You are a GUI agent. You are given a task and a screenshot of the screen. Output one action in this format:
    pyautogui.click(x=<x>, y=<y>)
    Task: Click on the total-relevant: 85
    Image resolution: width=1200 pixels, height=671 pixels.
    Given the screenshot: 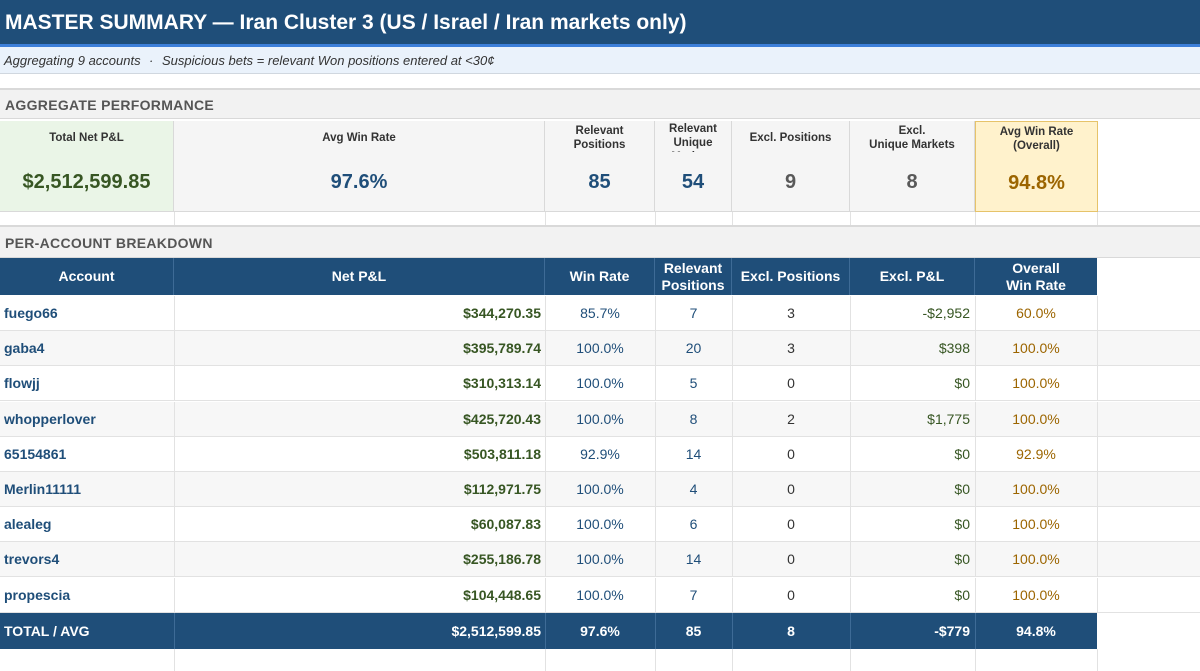 What is the action you would take?
    pyautogui.click(x=693, y=631)
    